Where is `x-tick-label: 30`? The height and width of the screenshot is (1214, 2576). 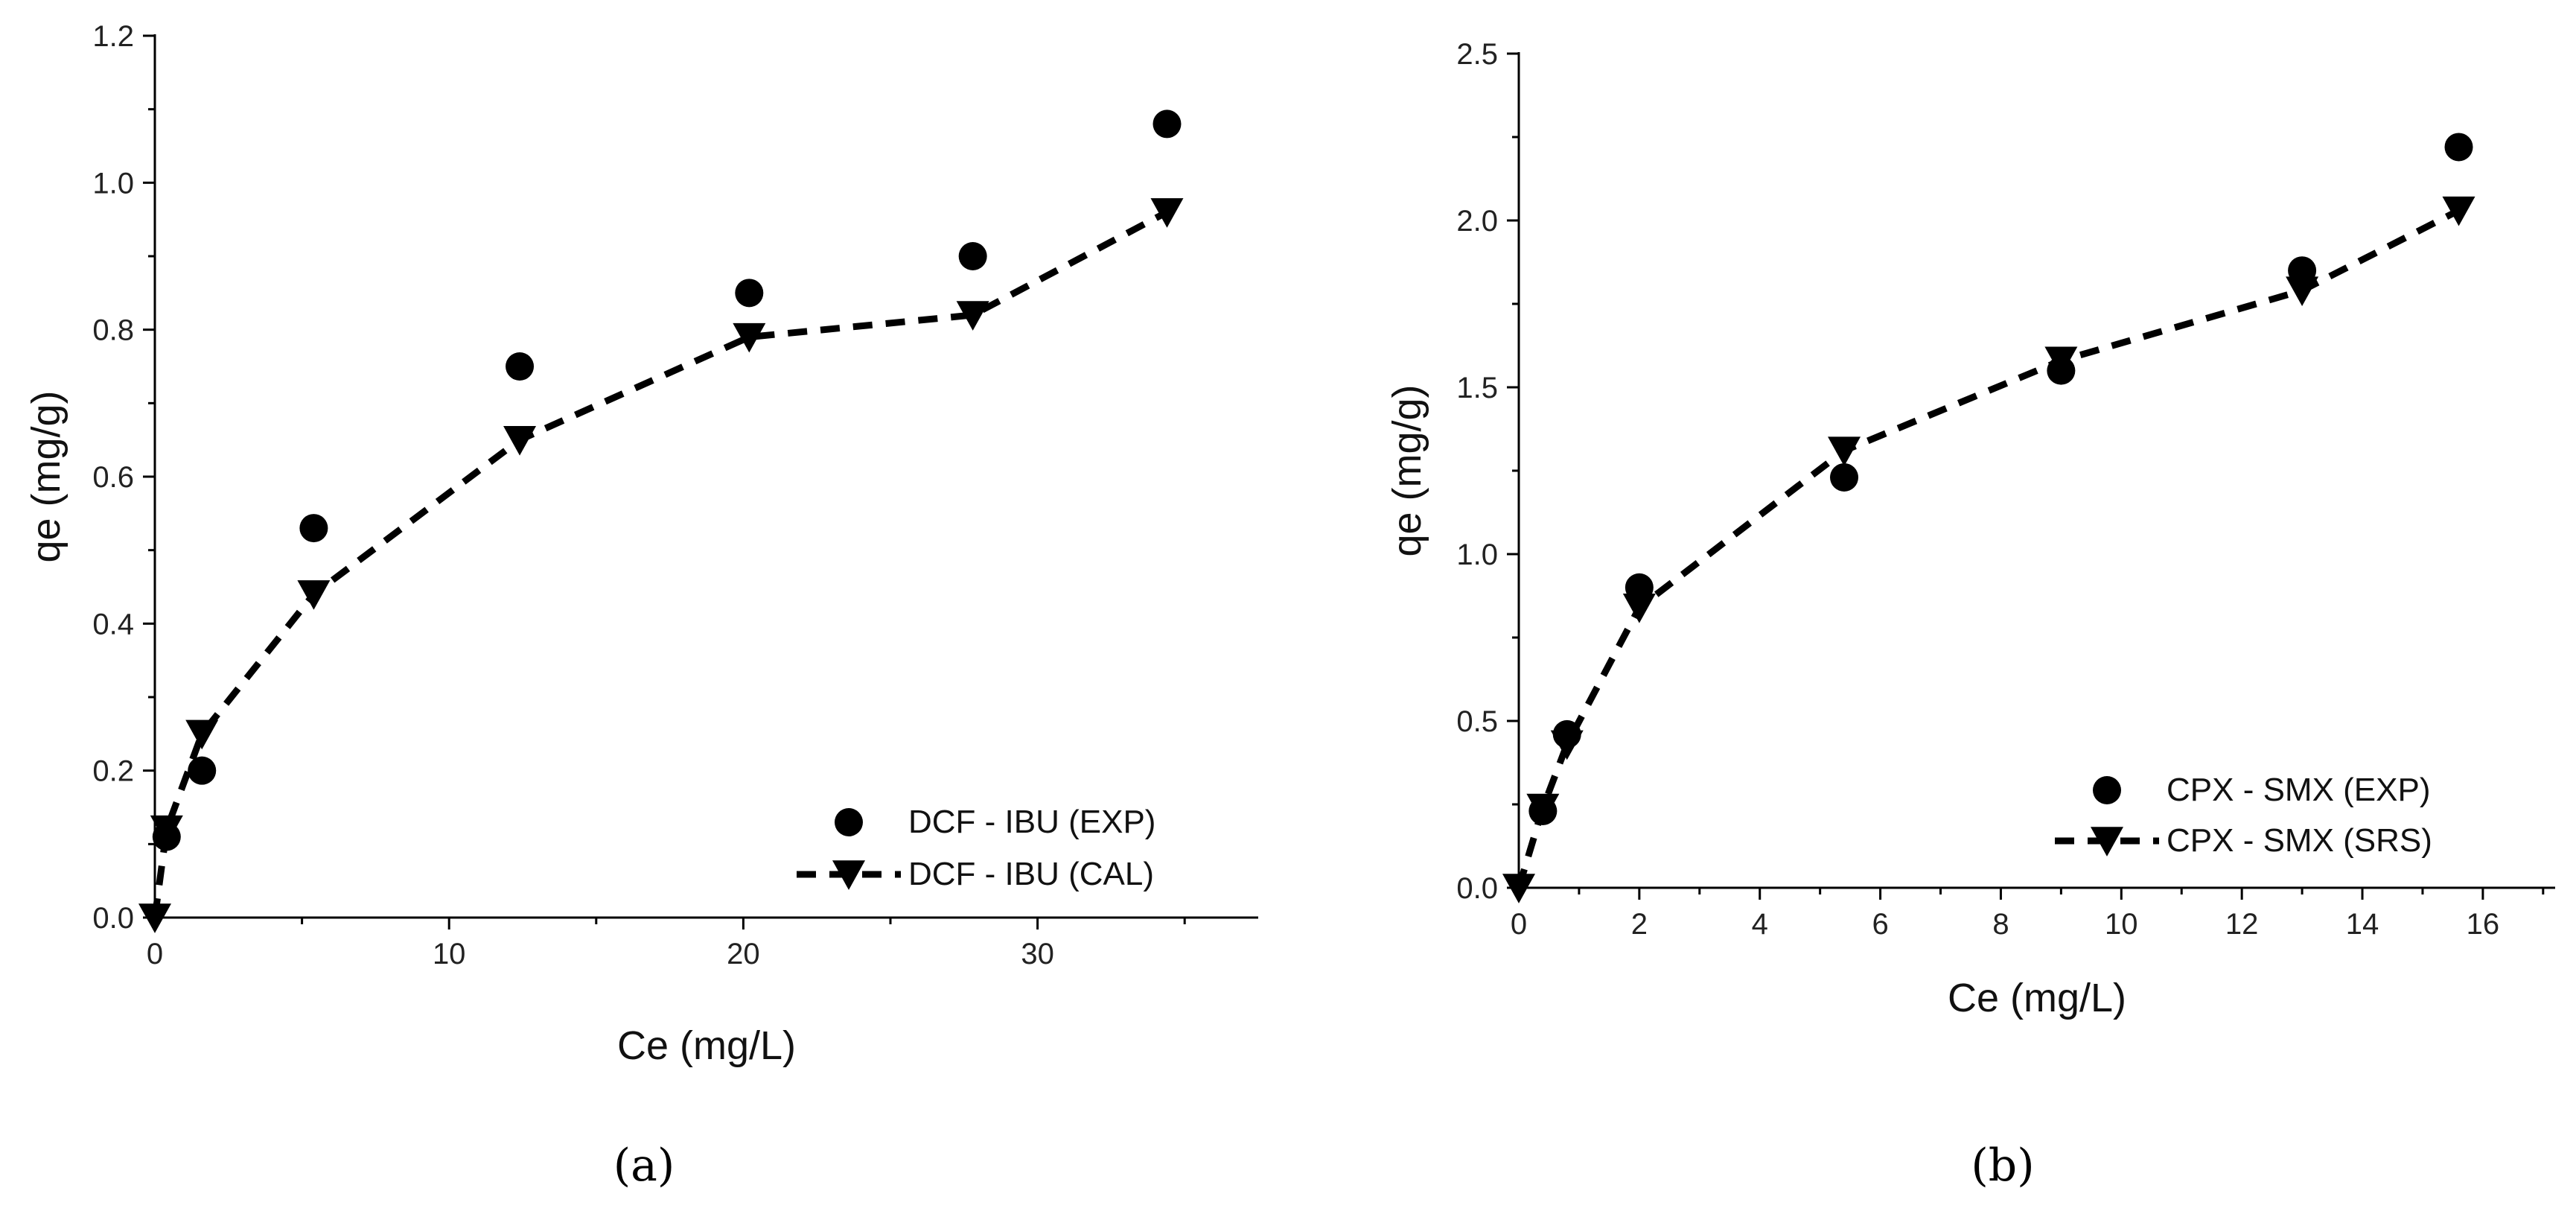 x-tick-label: 30 is located at coordinates (1037, 954).